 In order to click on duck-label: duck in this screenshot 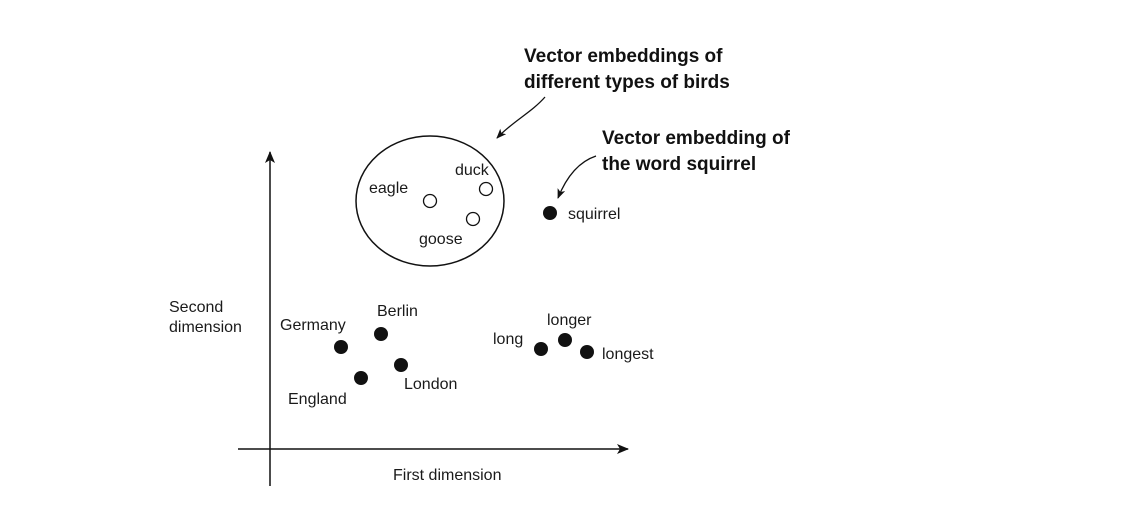, I will do `click(472, 170)`.